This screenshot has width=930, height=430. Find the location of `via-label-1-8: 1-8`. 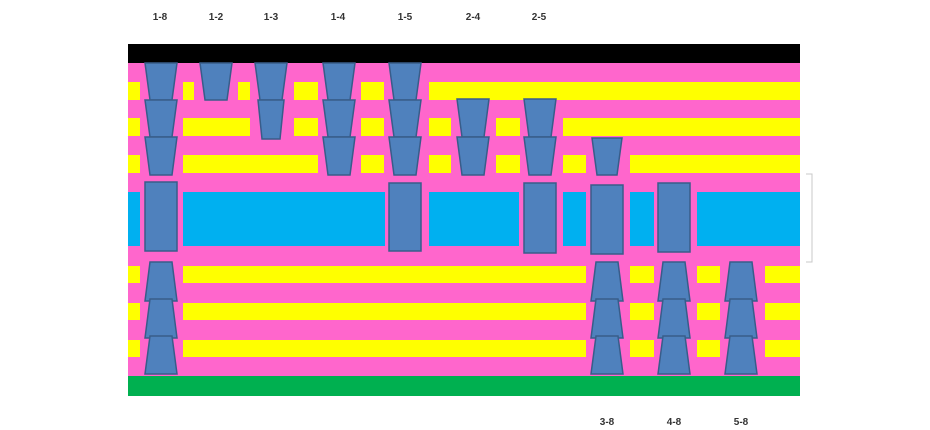

via-label-1-8: 1-8 is located at coordinates (160, 17).